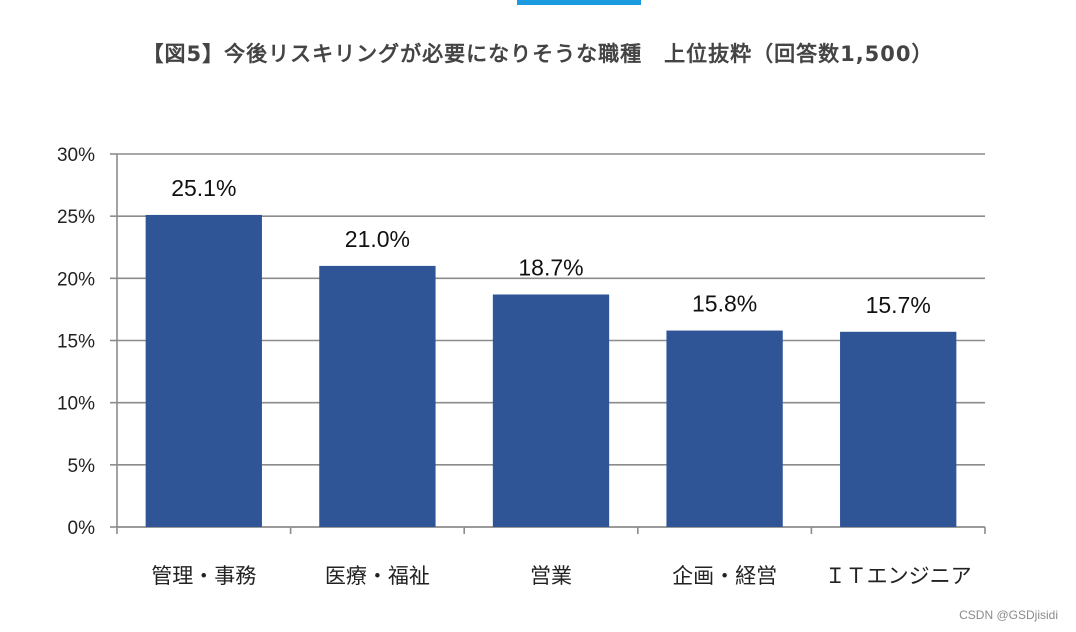  I want to click on data-label: 18.7%, so click(550, 267).